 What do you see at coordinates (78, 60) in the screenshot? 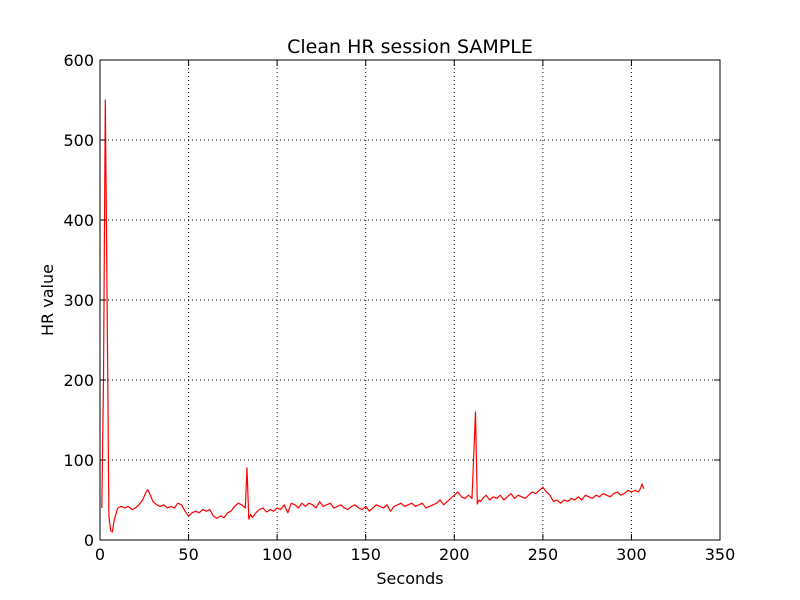
I see `y-tick-label: 600` at bounding box center [78, 60].